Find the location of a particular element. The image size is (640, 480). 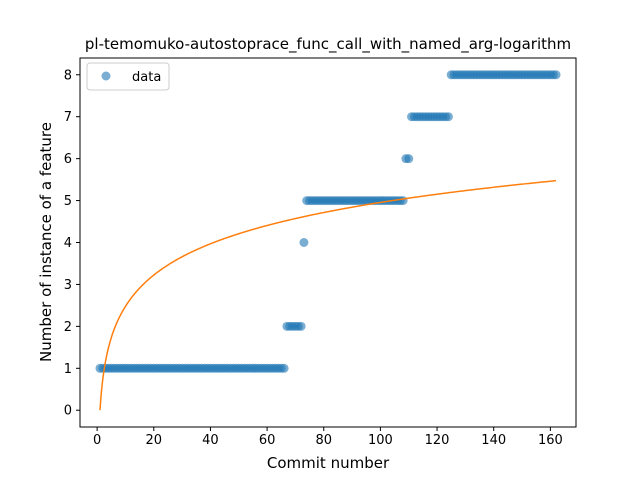

y-tick-label: 4 is located at coordinates (68, 243).